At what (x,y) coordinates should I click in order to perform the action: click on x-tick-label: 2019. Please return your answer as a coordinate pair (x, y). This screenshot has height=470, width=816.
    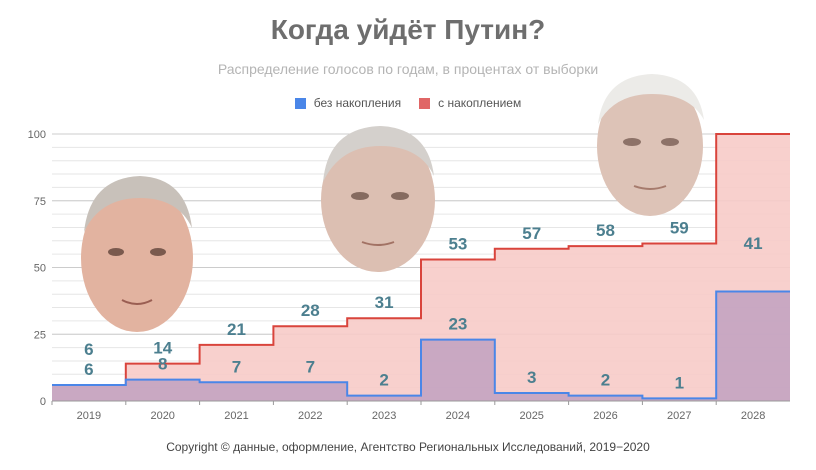
    Looking at the image, I should click on (89, 416).